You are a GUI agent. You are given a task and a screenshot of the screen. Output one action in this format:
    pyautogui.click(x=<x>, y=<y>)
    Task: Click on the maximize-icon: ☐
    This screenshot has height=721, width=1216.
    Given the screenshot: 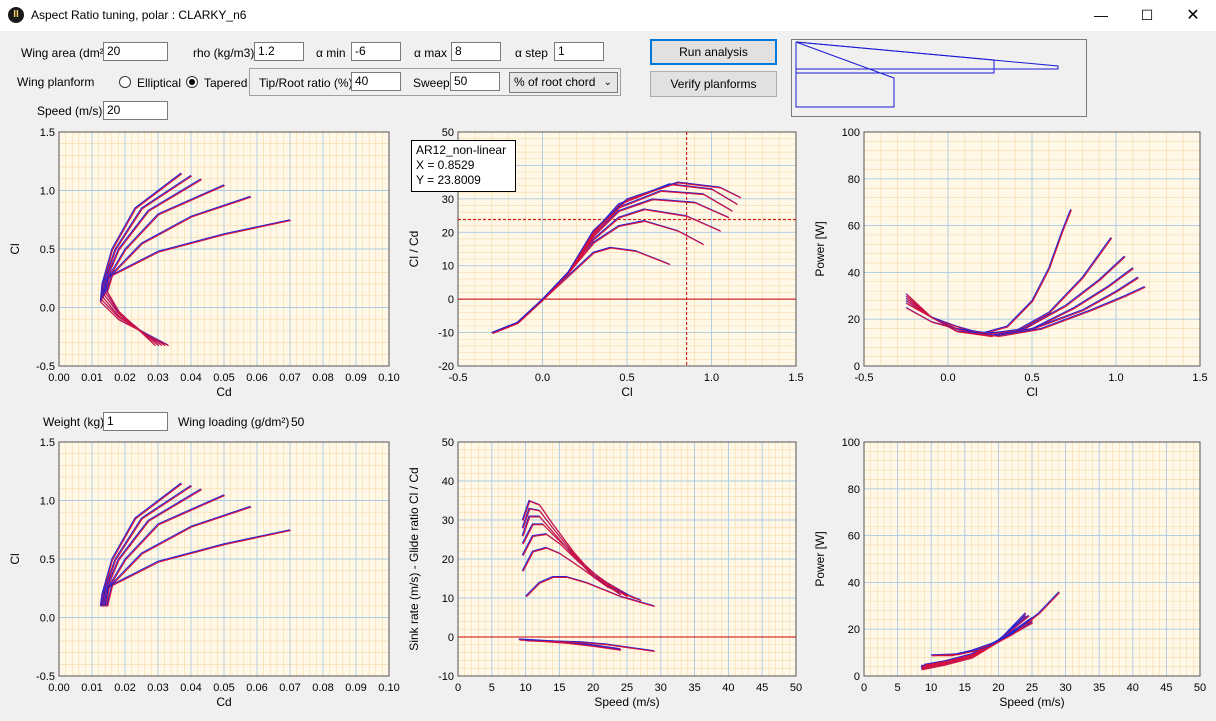 What is the action you would take?
    pyautogui.click(x=1147, y=15)
    